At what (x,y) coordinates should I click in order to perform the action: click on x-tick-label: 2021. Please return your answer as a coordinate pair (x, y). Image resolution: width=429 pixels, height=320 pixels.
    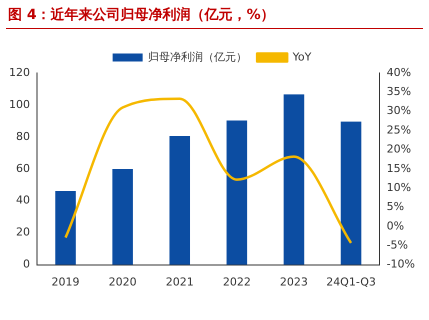
    Looking at the image, I should click on (180, 281).